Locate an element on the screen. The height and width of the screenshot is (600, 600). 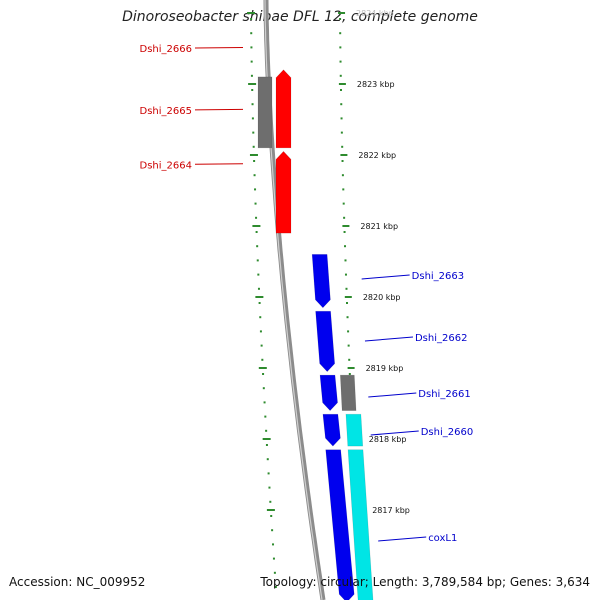
scale-label: 2824 kbp is located at coordinates (375, 13).